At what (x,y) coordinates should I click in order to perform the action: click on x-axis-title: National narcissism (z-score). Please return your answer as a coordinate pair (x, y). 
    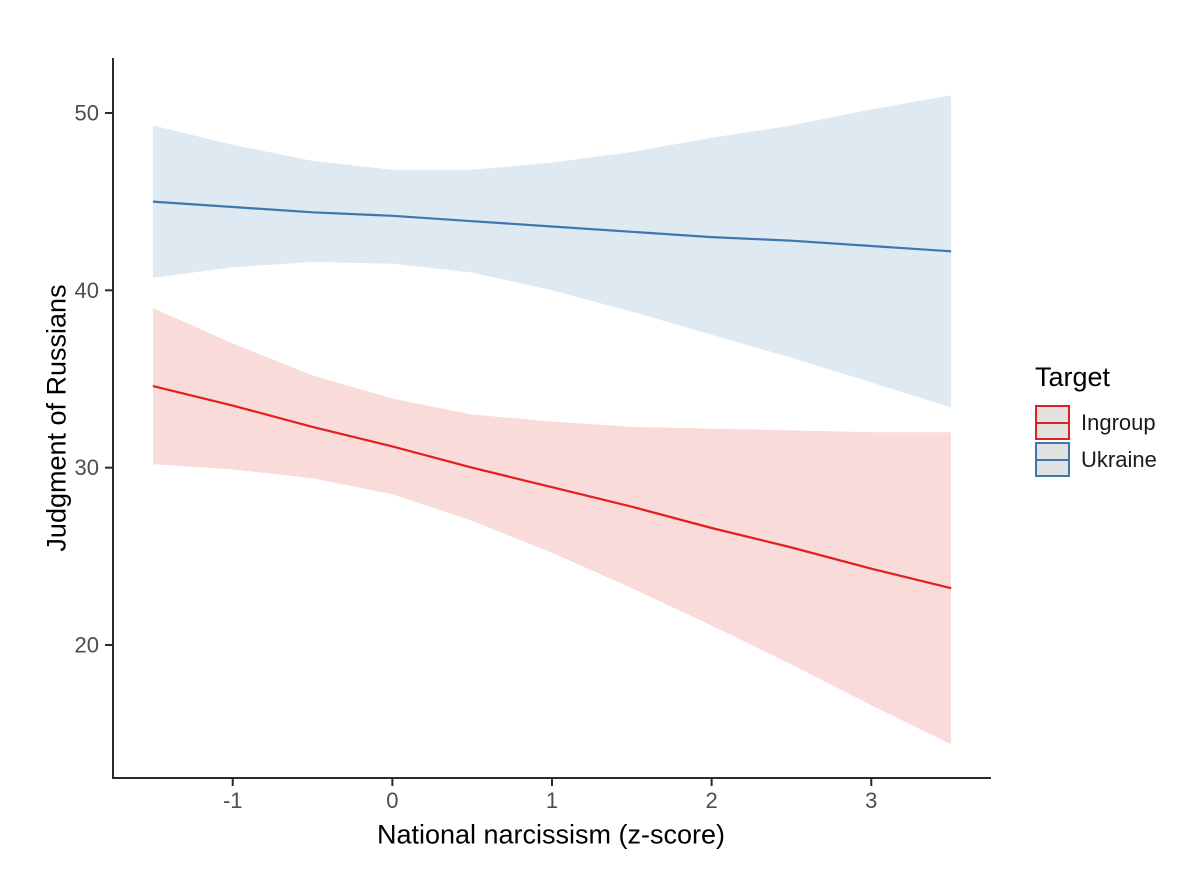
    Looking at the image, I should click on (551, 834).